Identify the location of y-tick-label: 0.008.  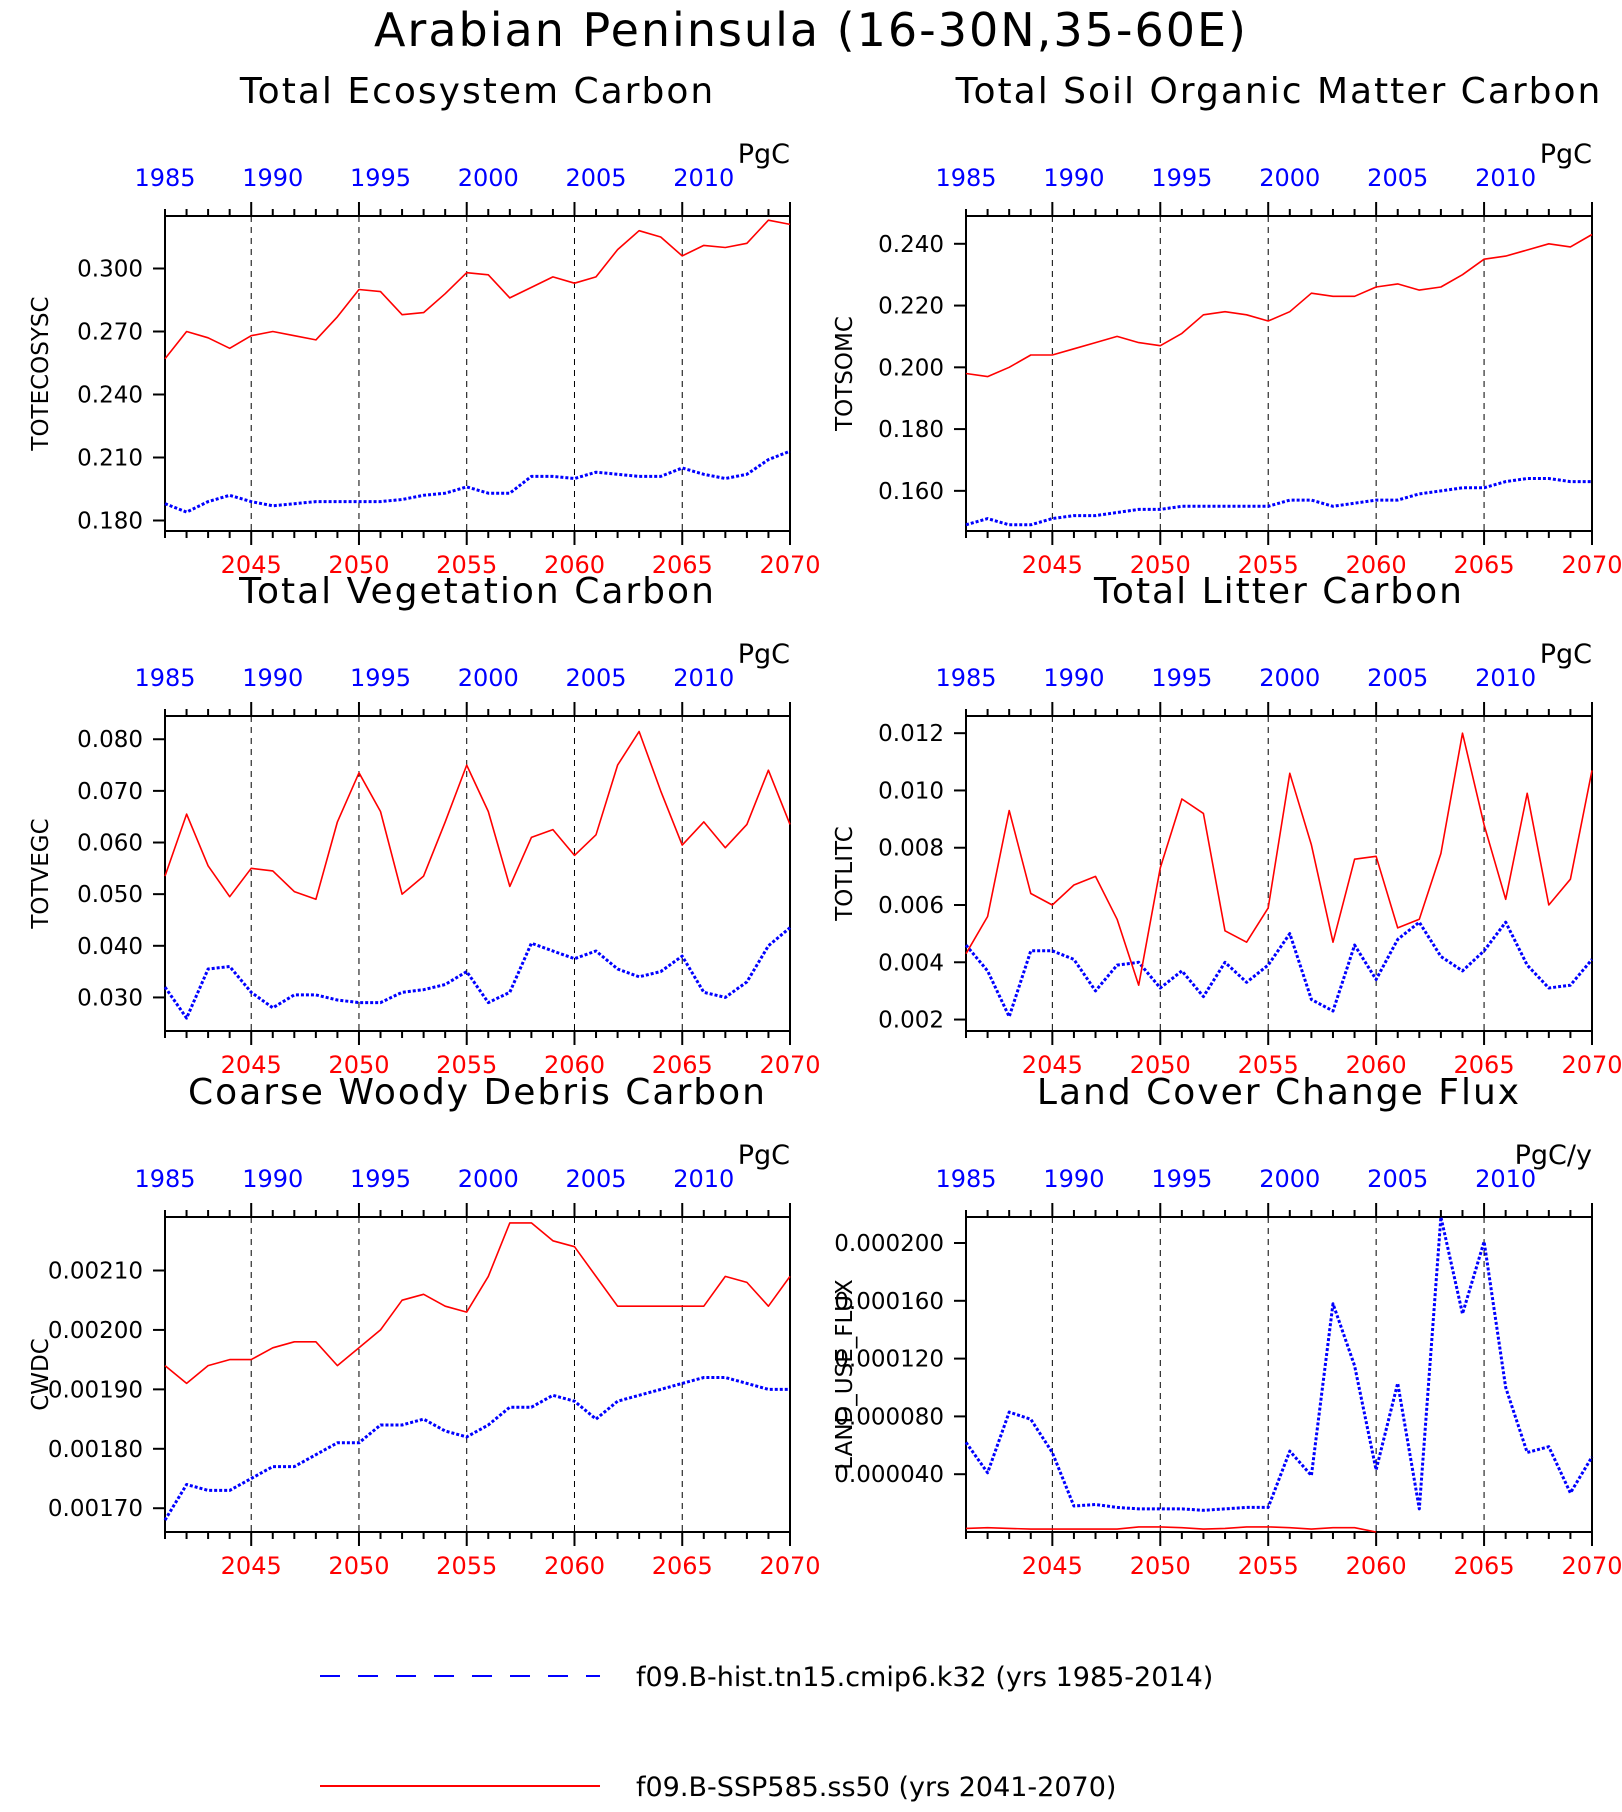
(911, 849).